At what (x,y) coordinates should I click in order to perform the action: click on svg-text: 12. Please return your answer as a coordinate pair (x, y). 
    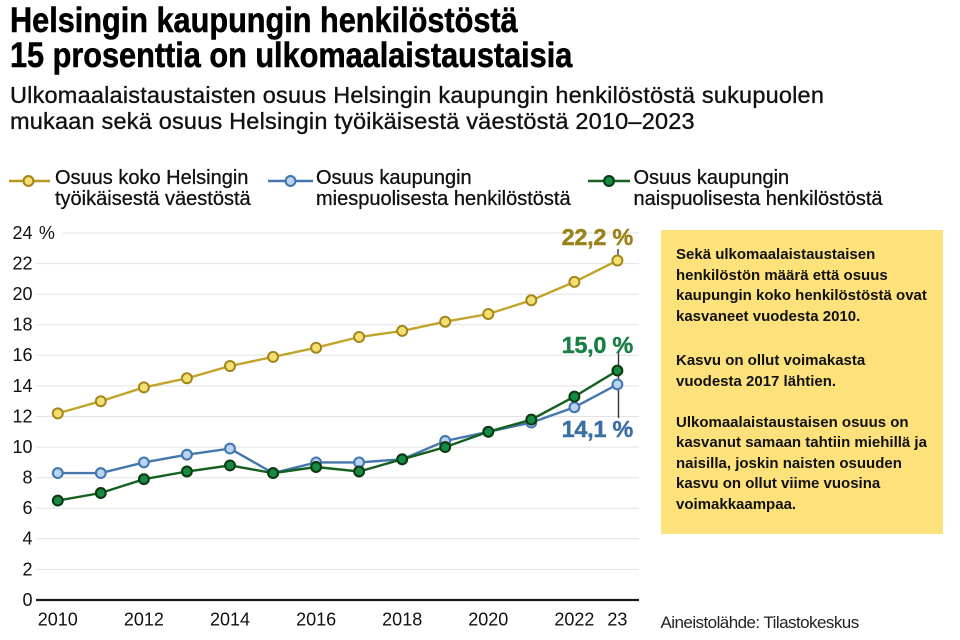
    Looking at the image, I should click on (22, 416).